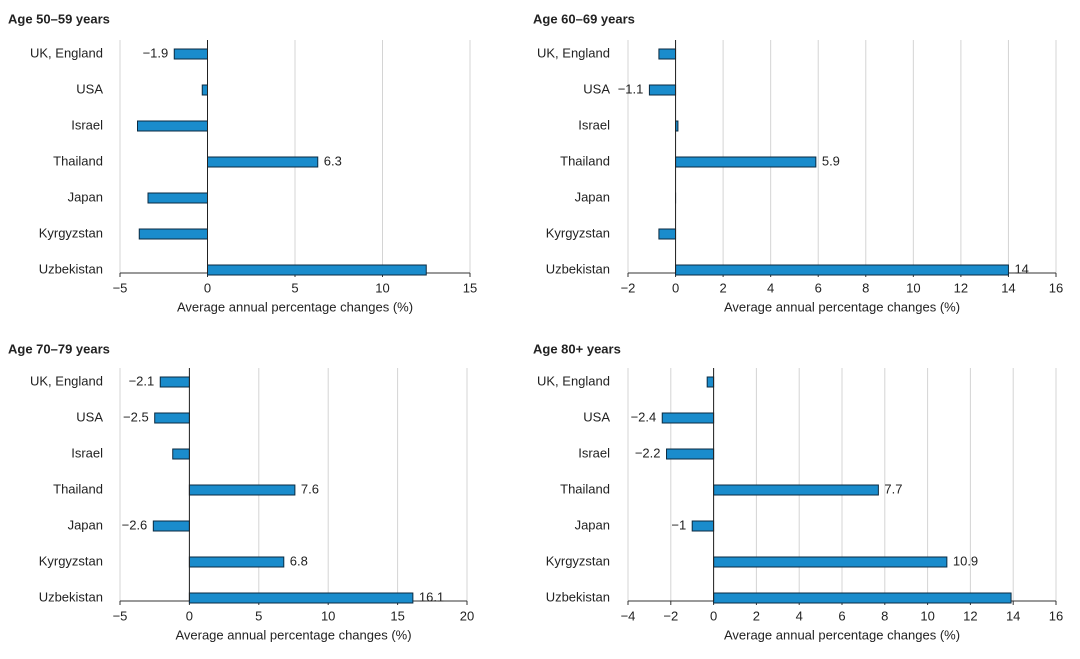  I want to click on data-label: 14, so click(1021, 268).